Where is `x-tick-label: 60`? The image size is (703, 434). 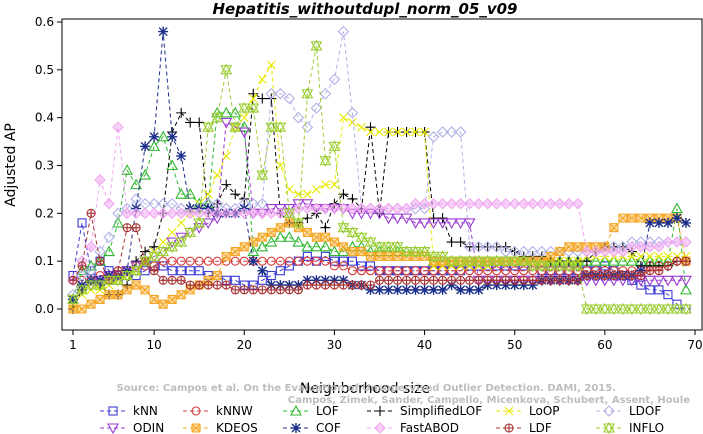
x-tick-label: 60 is located at coordinates (604, 345).